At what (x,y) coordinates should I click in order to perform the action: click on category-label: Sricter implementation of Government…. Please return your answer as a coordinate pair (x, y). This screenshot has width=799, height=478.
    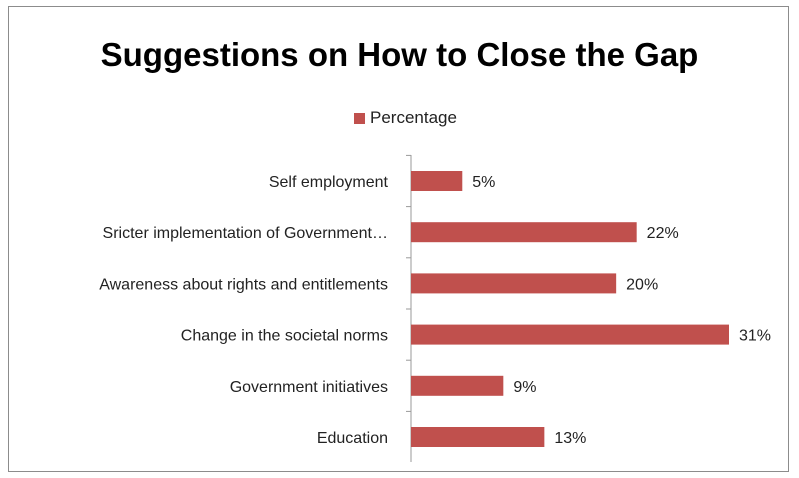
    Looking at the image, I should click on (245, 233).